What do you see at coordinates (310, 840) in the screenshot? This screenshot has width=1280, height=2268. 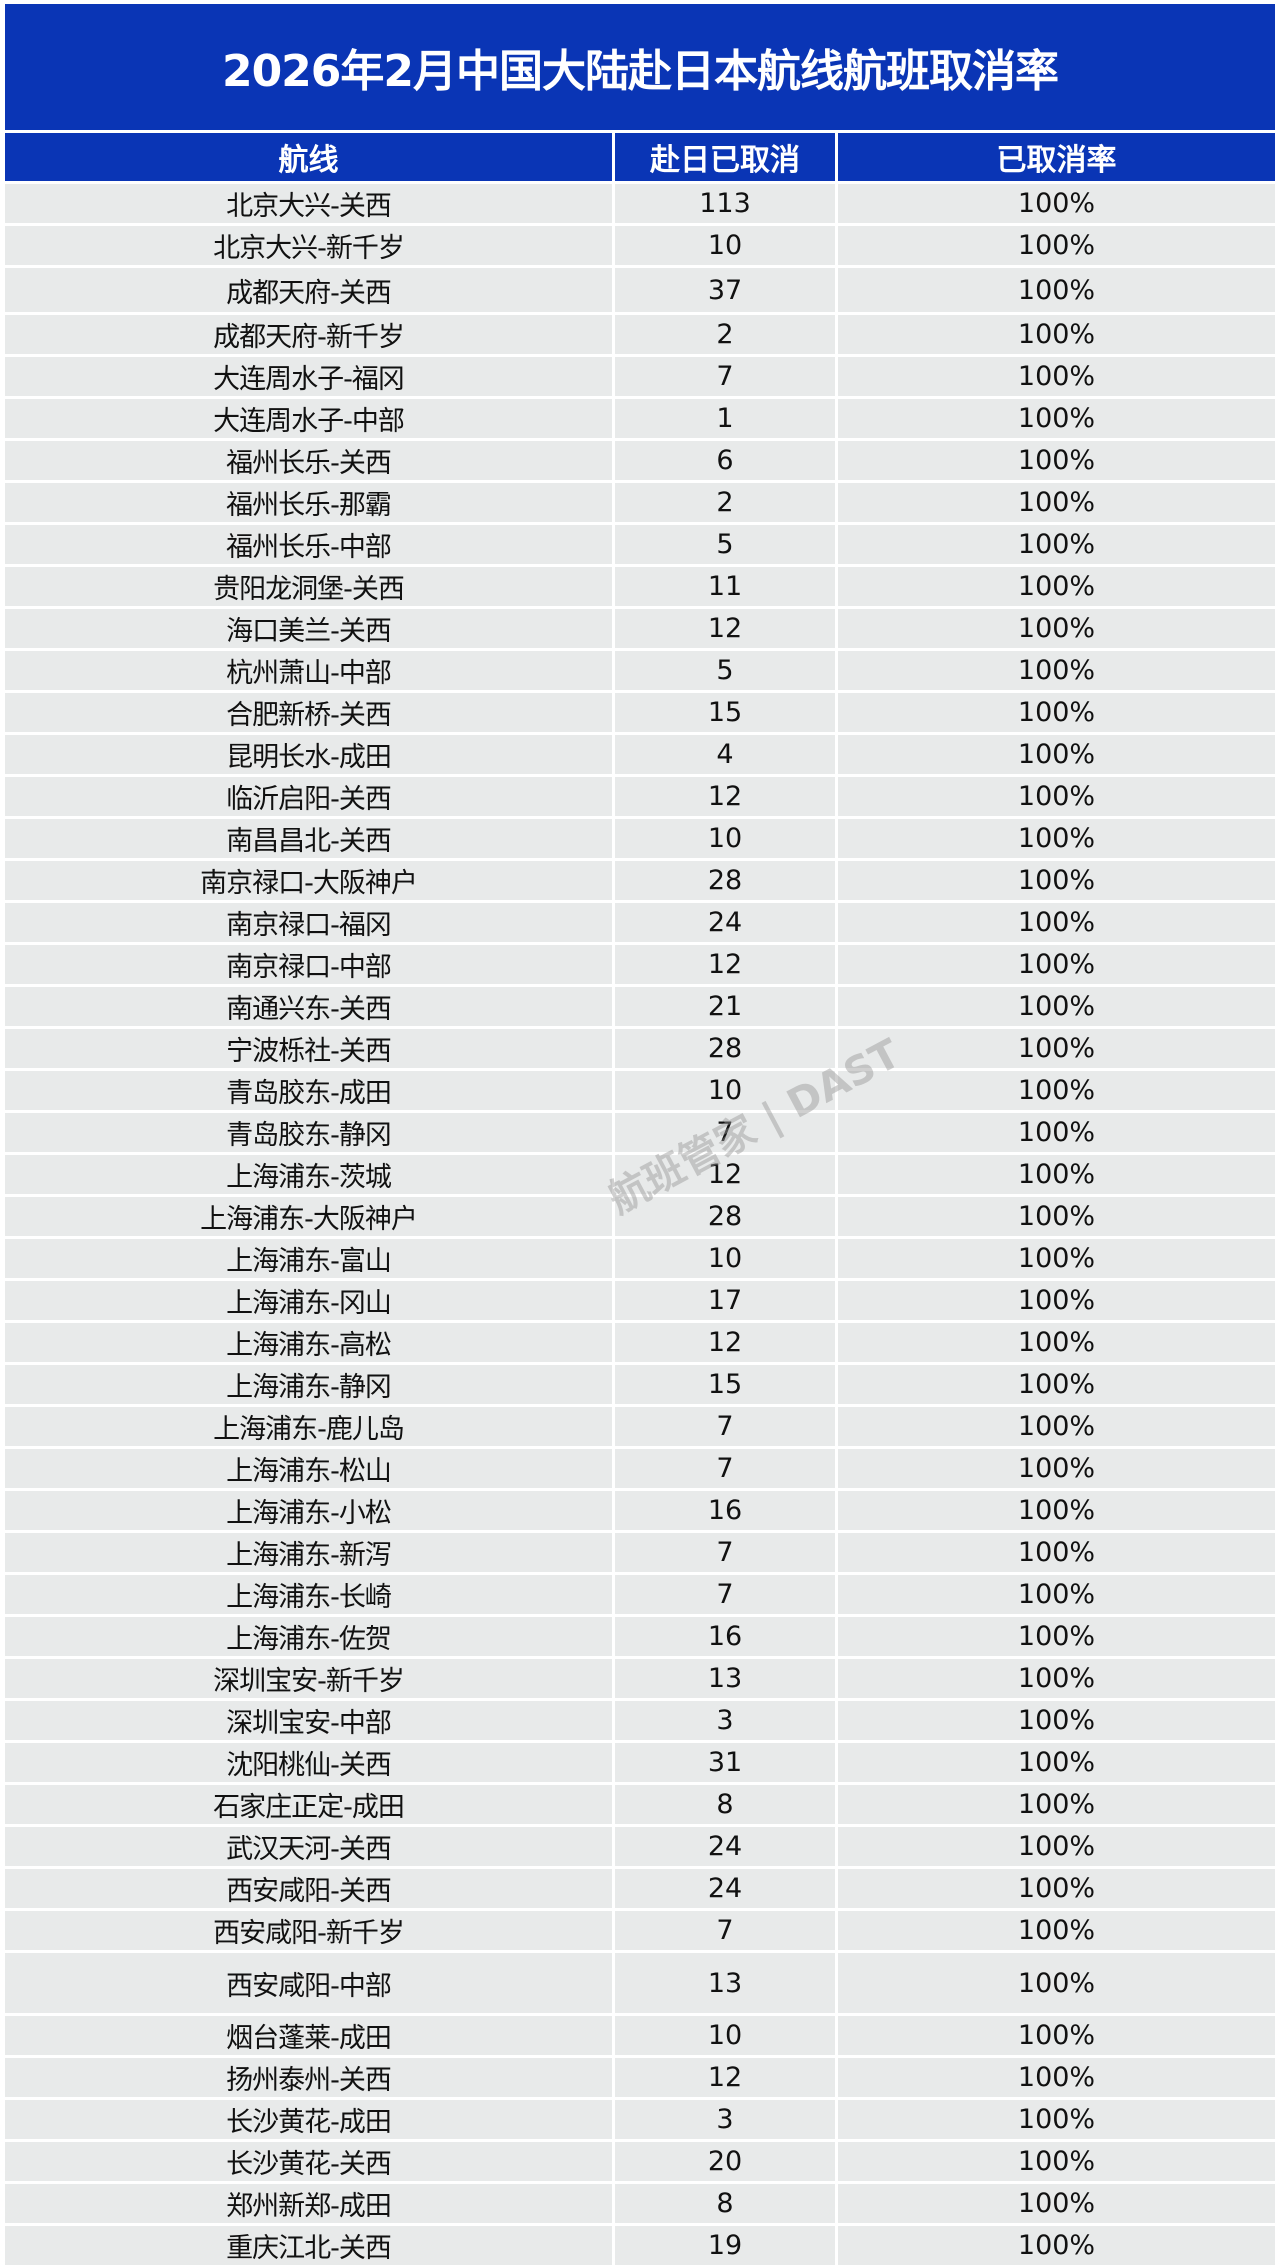 I see `route-cell: 南昌昌北-关西` at bounding box center [310, 840].